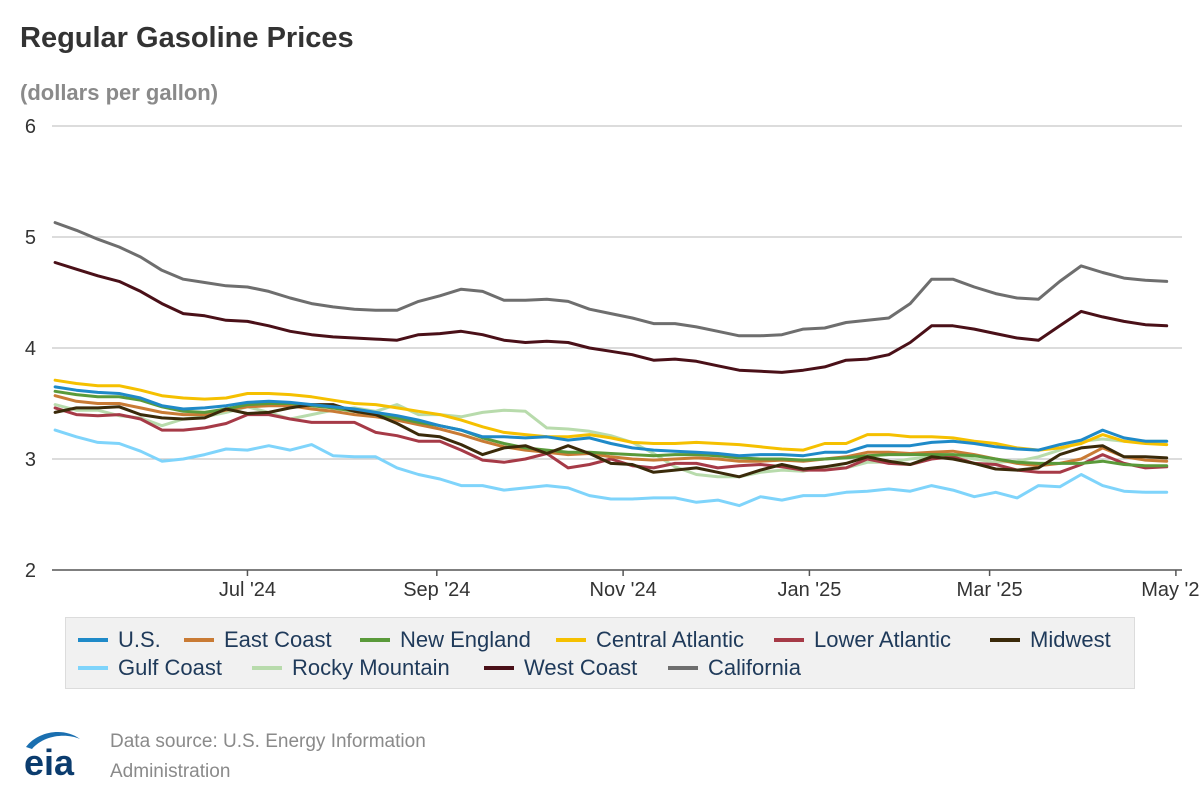  What do you see at coordinates (436, 590) in the screenshot?
I see `x-tick-label: Sep '24` at bounding box center [436, 590].